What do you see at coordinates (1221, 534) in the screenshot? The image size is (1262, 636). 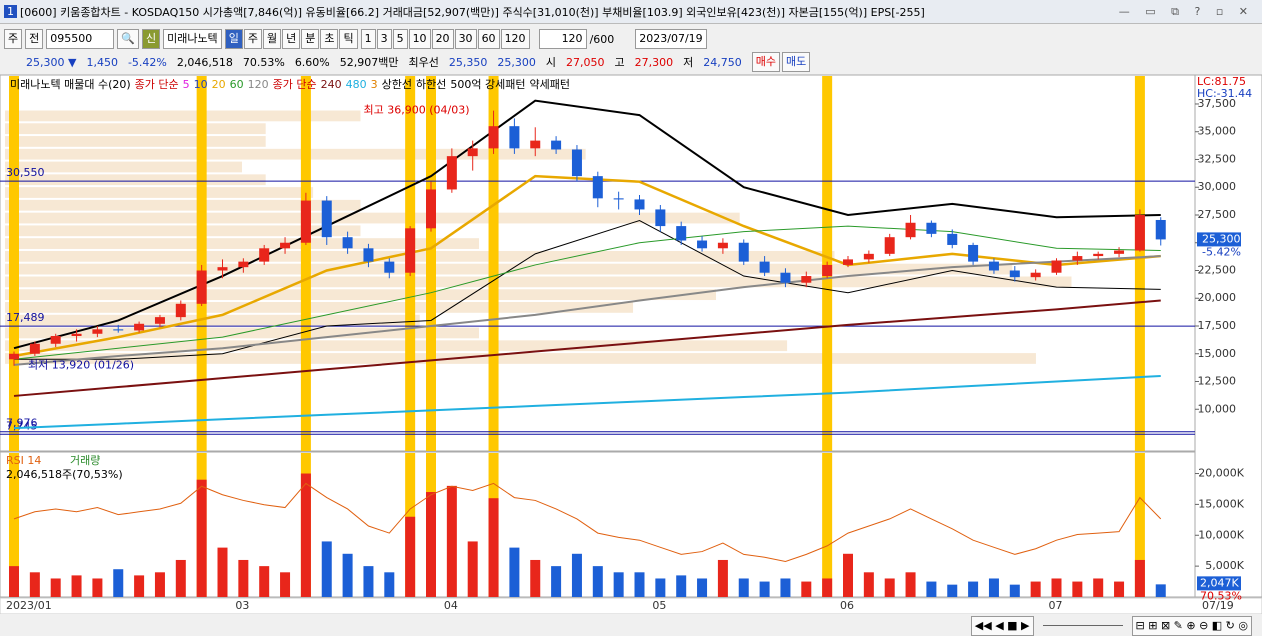 I see `volume-tick-label: 10,000K` at bounding box center [1221, 534].